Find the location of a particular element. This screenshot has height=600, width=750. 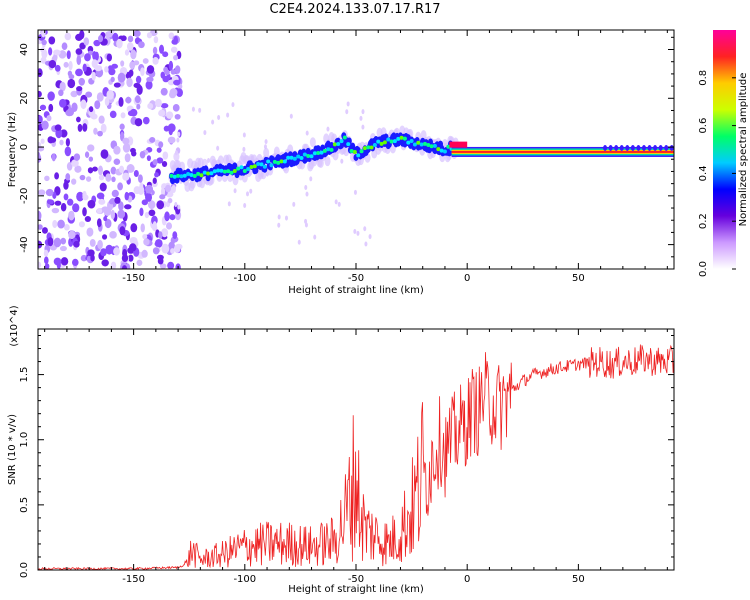

colorbar-tick-label: 0.8 is located at coordinates (703, 78).